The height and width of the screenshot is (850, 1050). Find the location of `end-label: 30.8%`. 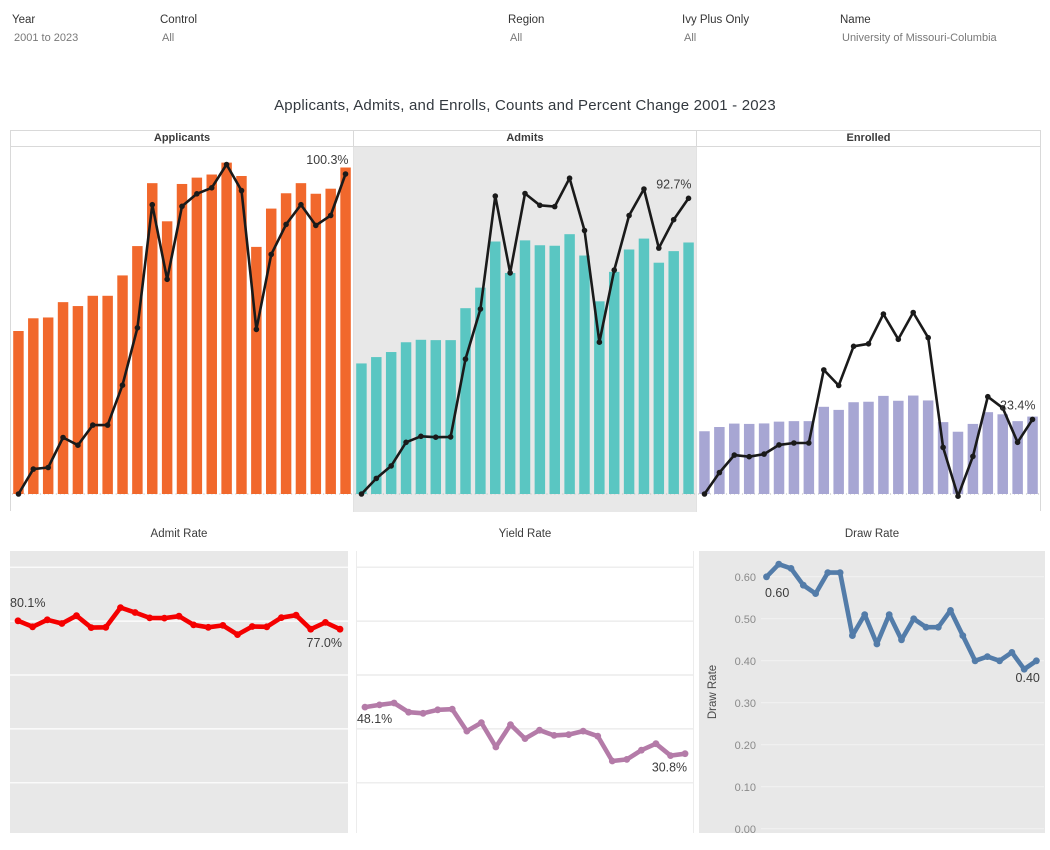

end-label: 30.8% is located at coordinates (669, 768).